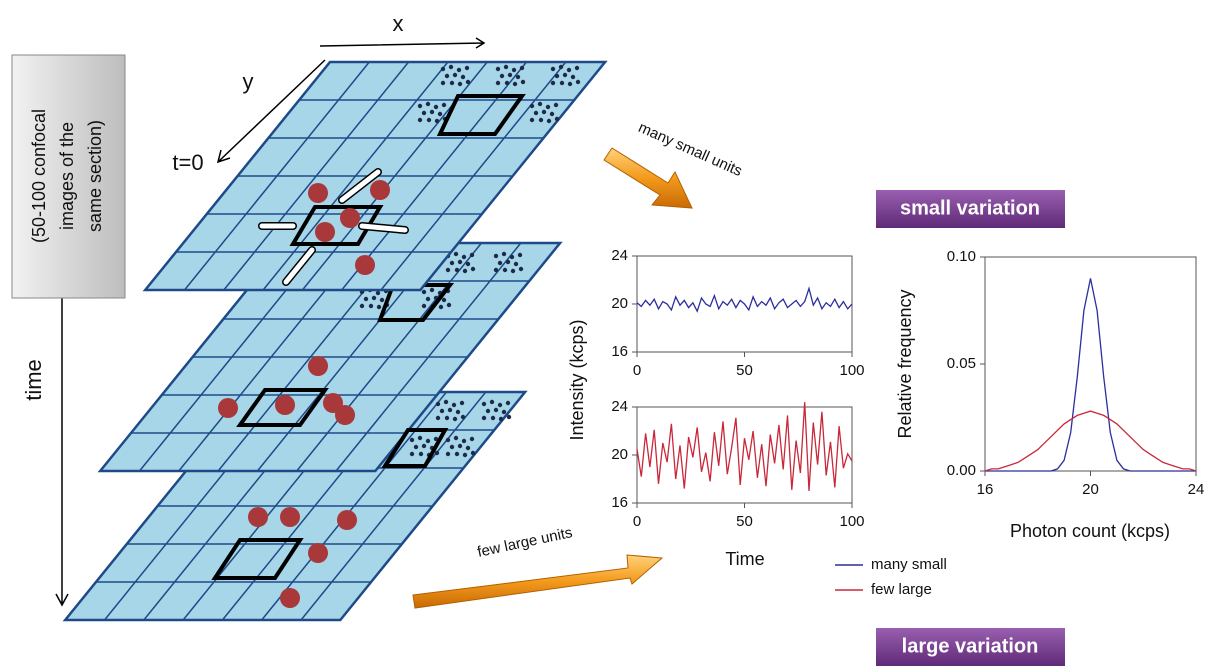  What do you see at coordinates (248, 81) in the screenshot?
I see `y-axis-label: y` at bounding box center [248, 81].